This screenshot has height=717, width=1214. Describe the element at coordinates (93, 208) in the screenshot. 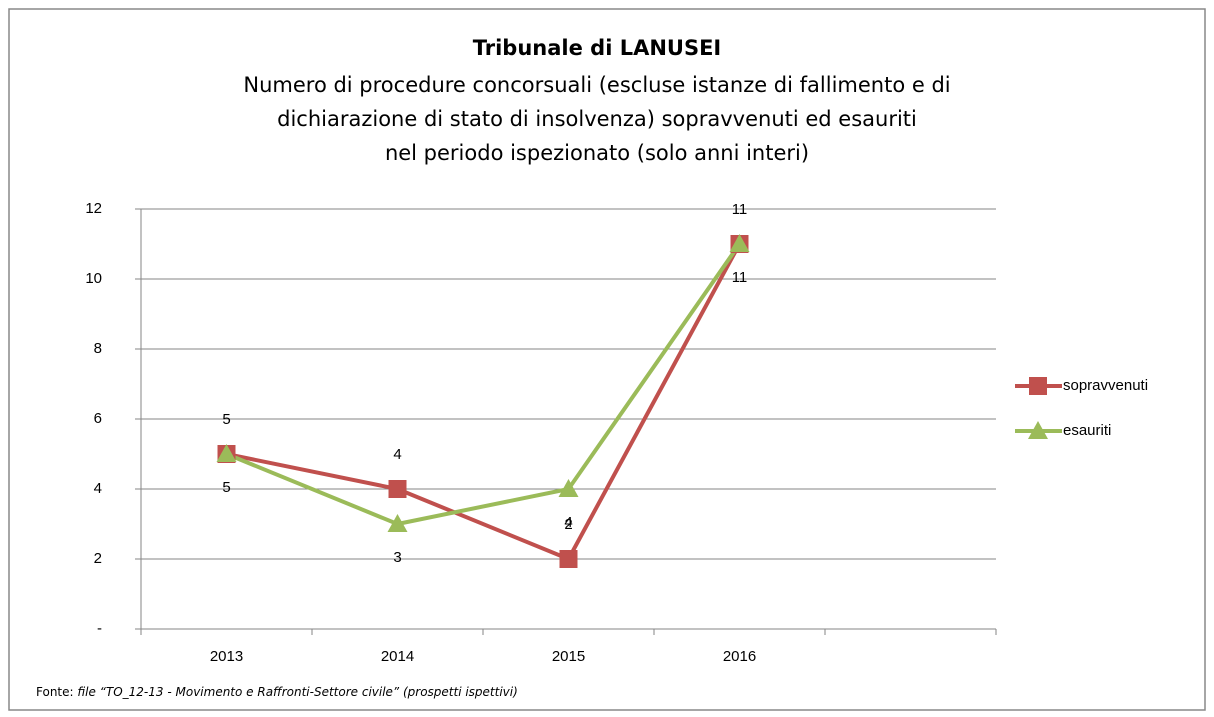

I see `y-tick-label: 12` at that location.